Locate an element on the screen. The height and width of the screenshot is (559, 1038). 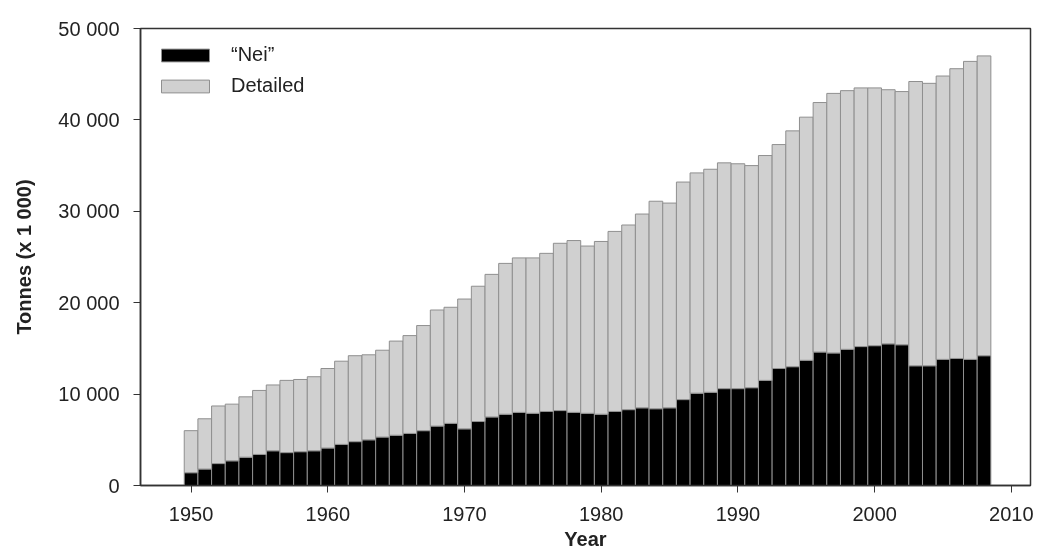
x-tick-label: 2000 is located at coordinates (874, 513).